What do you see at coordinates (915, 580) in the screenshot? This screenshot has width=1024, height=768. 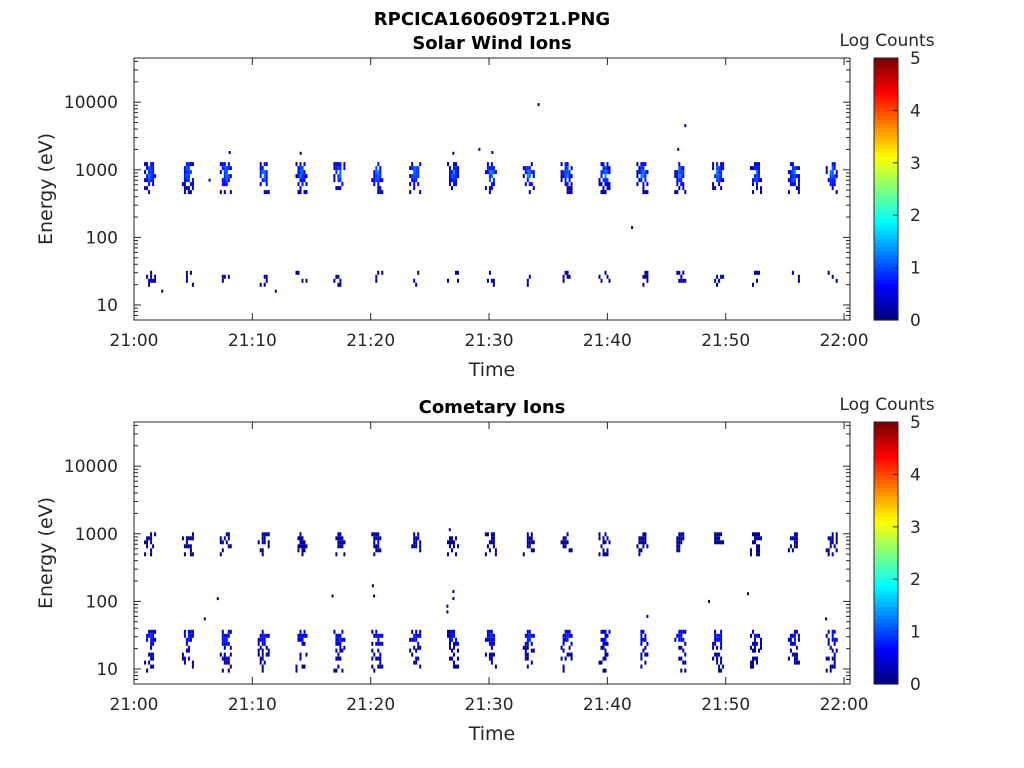 I see `colorbar-tick-label: 2` at bounding box center [915, 580].